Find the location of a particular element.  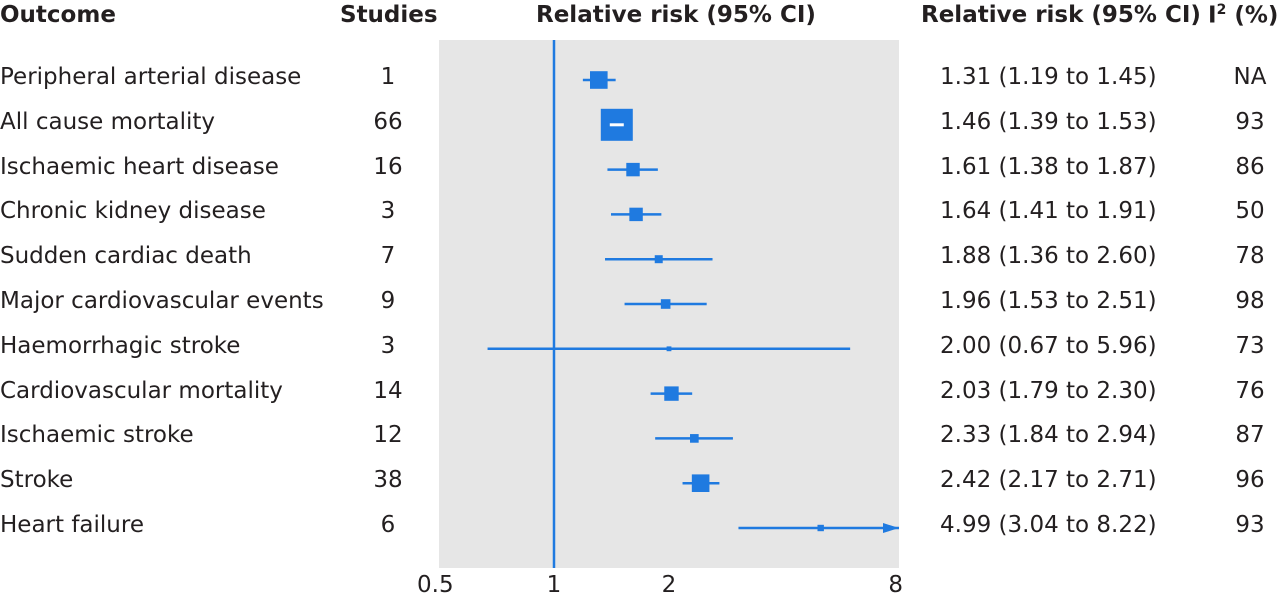

i2-value: 98 is located at coordinates (1250, 301).